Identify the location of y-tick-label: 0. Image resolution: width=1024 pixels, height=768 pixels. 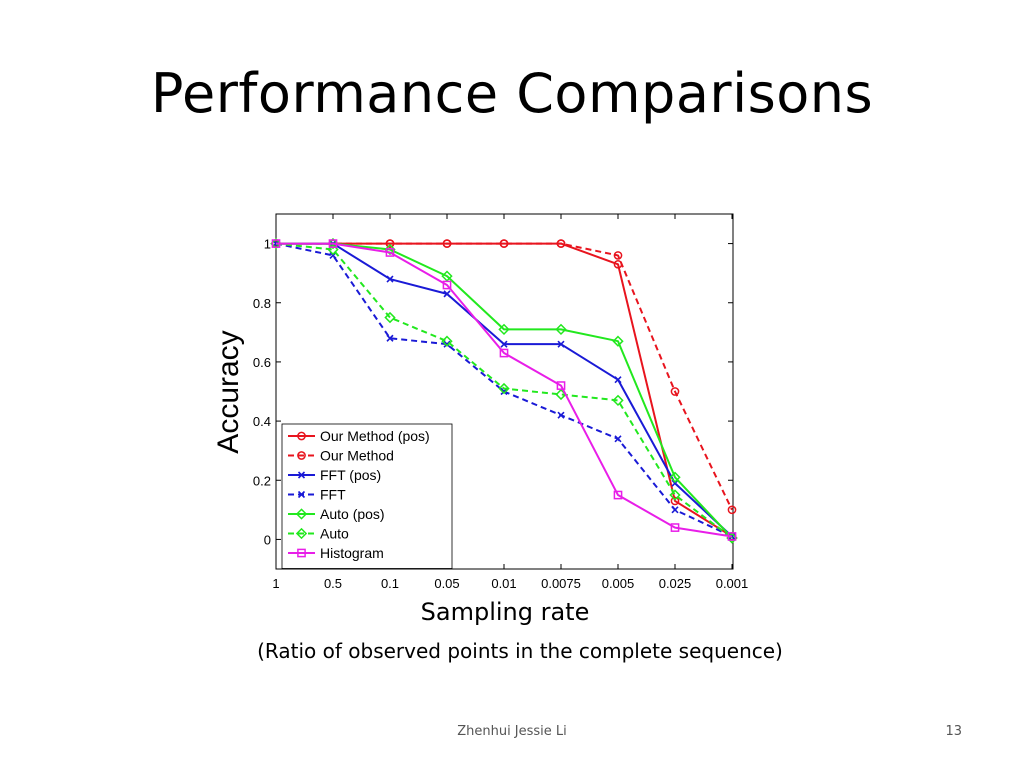
(267, 539).